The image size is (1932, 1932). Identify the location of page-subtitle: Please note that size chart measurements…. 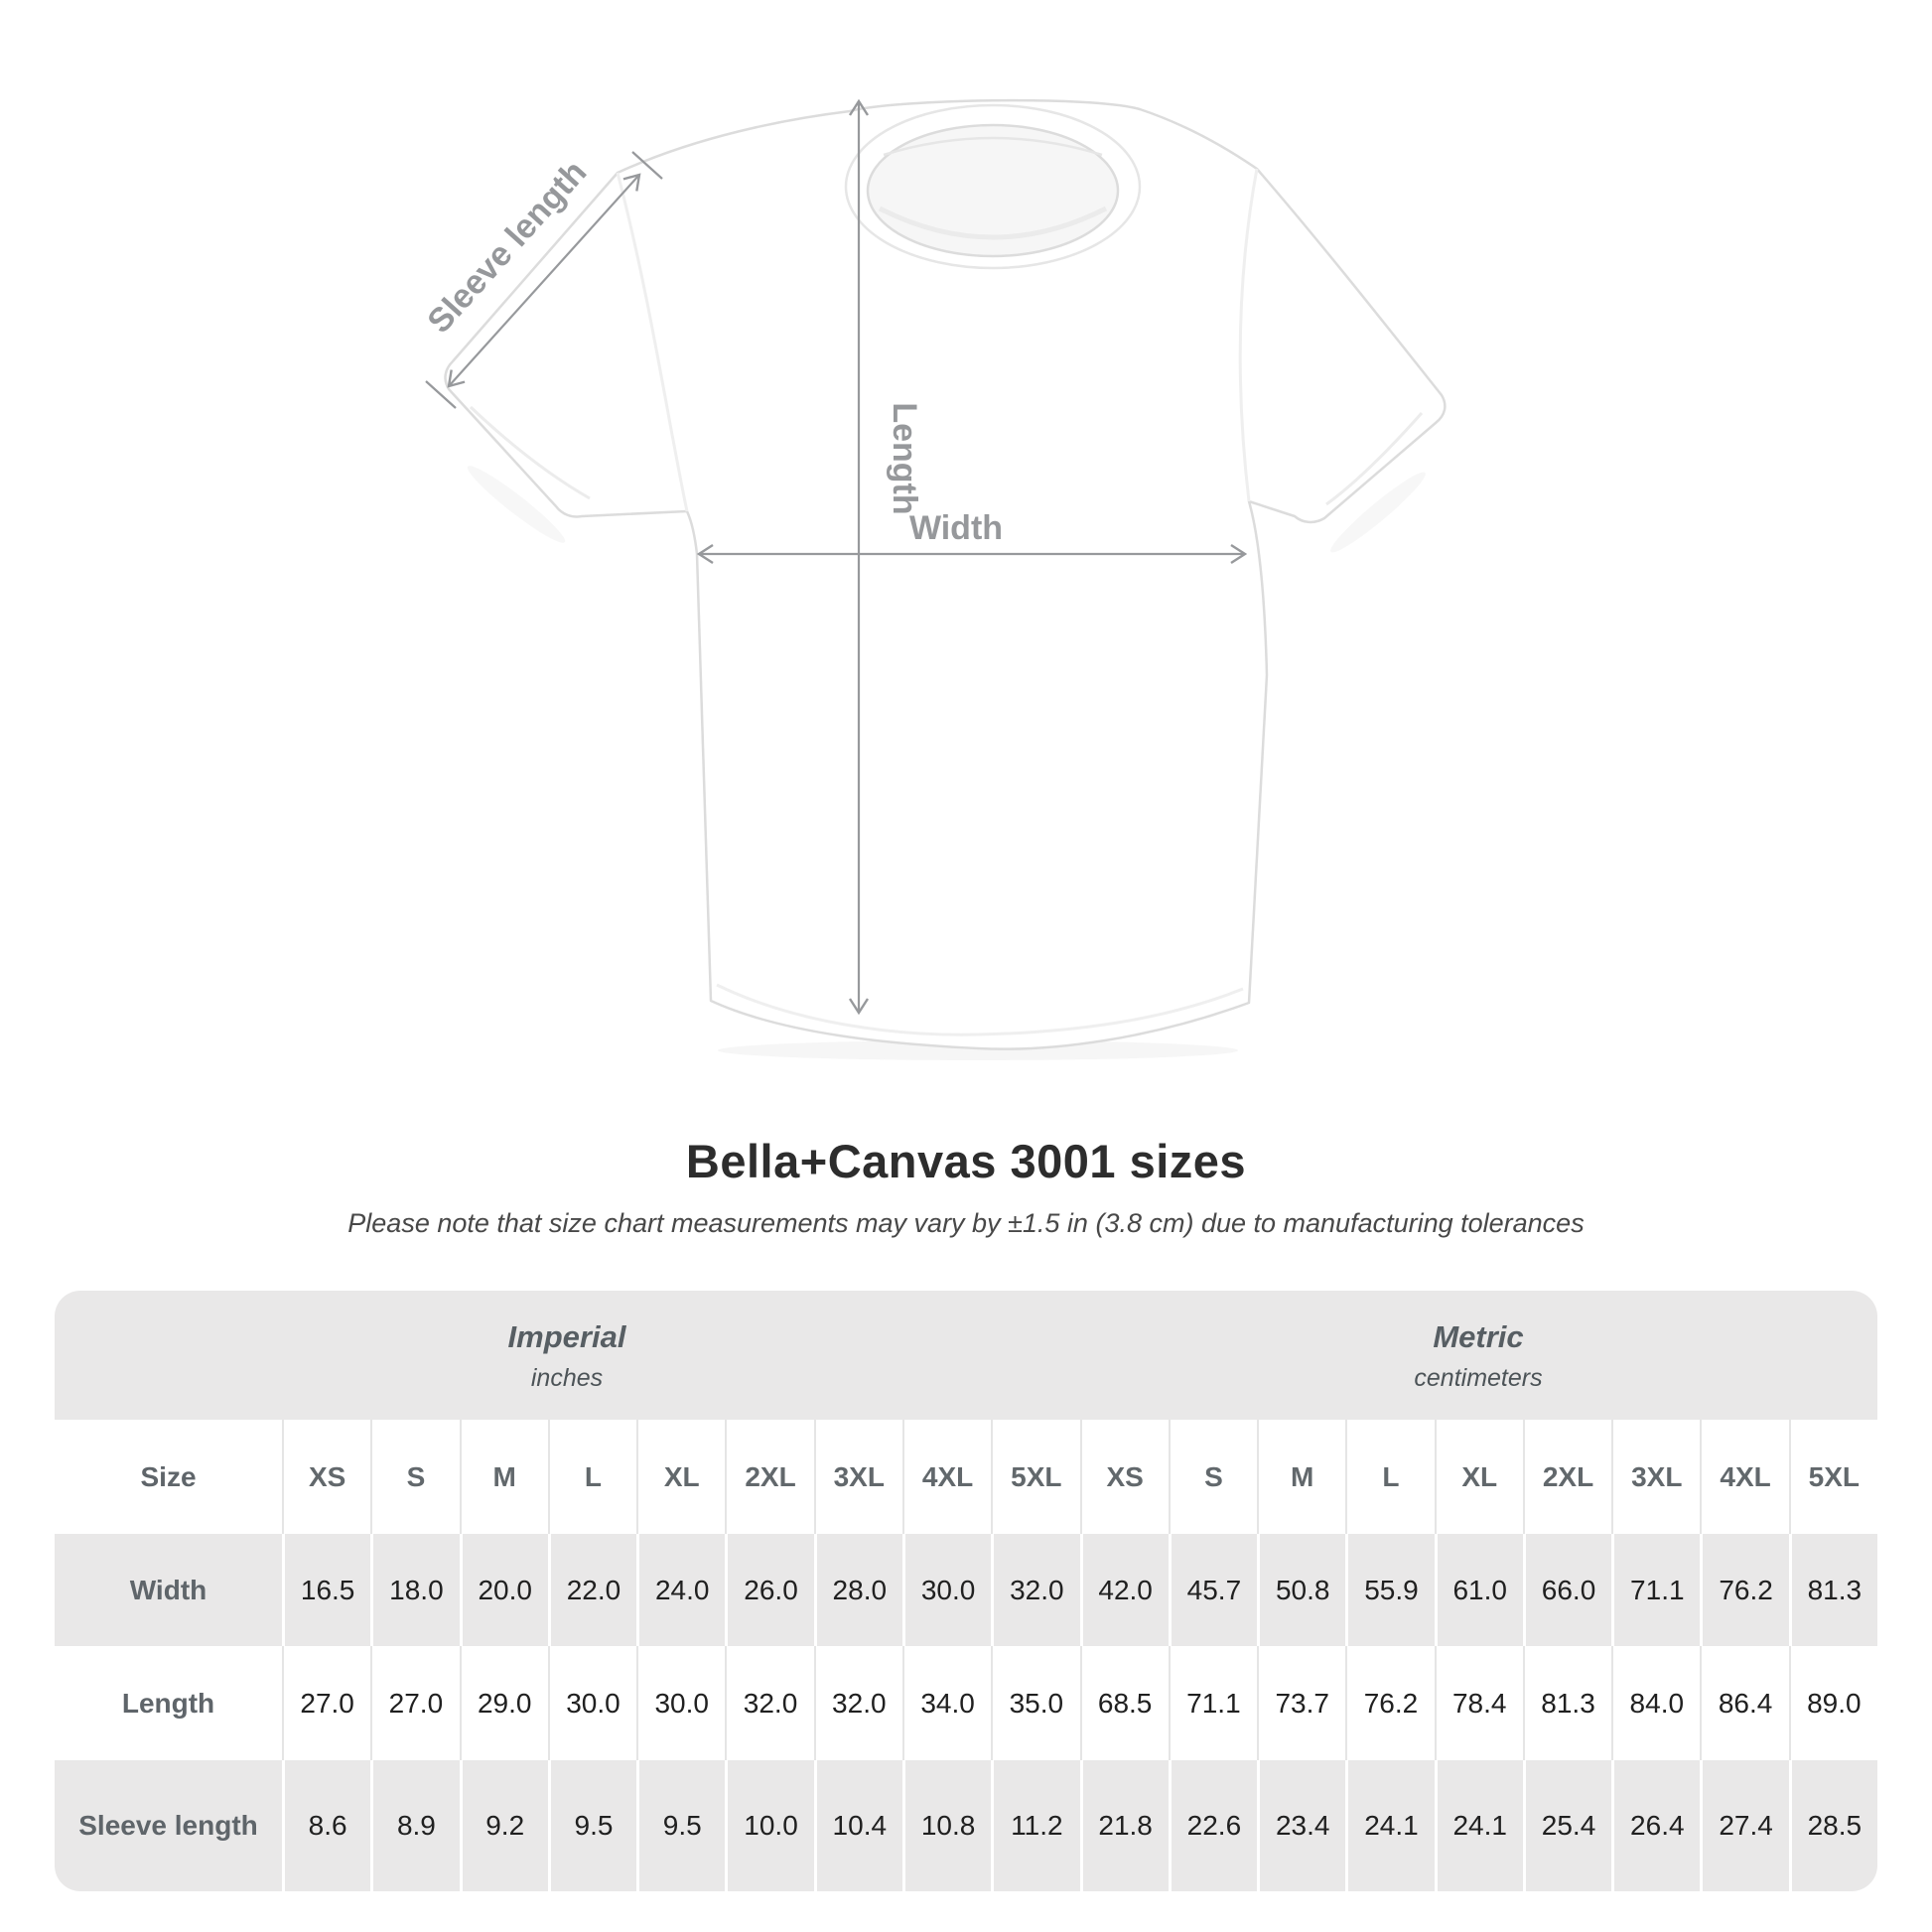
(966, 1223).